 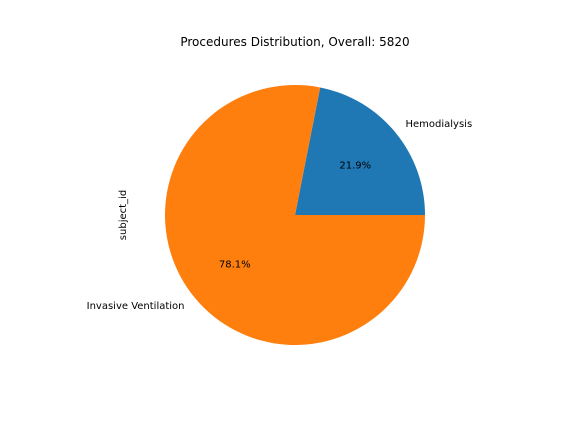 What do you see at coordinates (136, 306) in the screenshot?
I see `slice-label-invasive-ventilation: Invasive Ventilation` at bounding box center [136, 306].